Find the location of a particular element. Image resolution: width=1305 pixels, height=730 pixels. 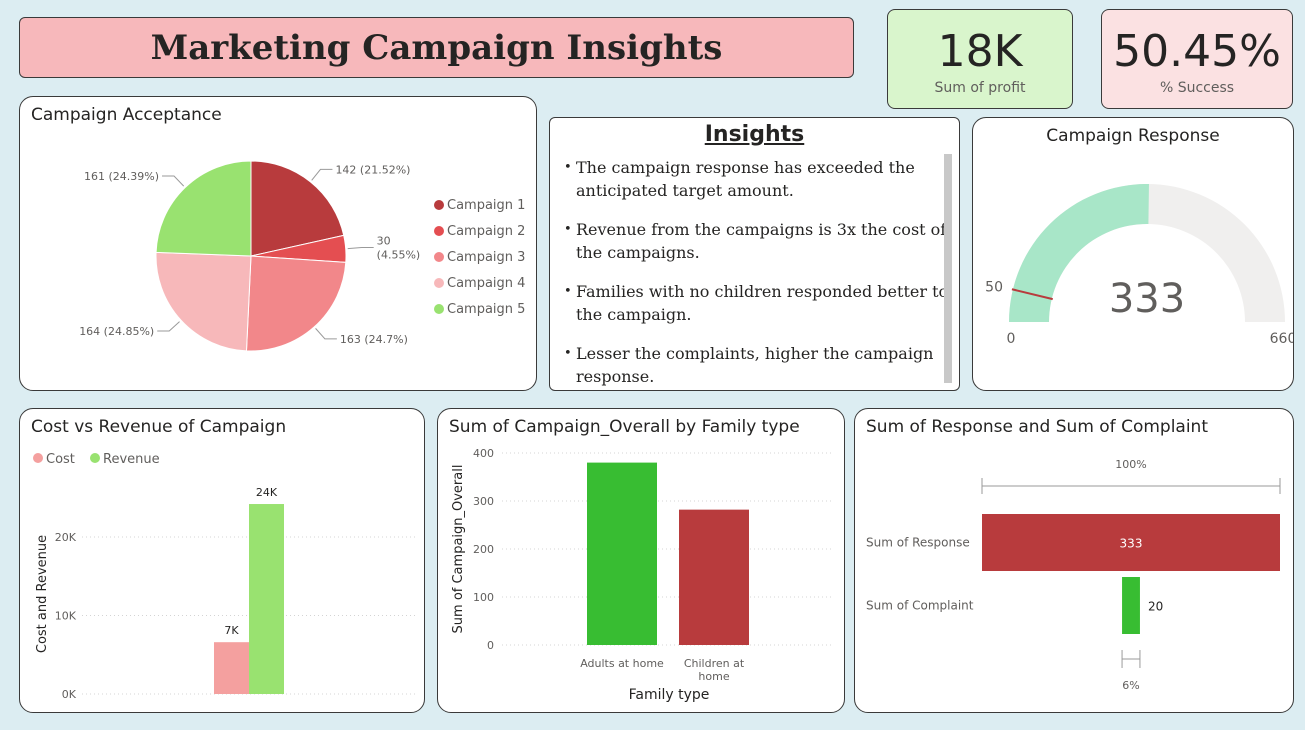

funnel-stage-label: Sum of Complaint is located at coordinates (920, 606).